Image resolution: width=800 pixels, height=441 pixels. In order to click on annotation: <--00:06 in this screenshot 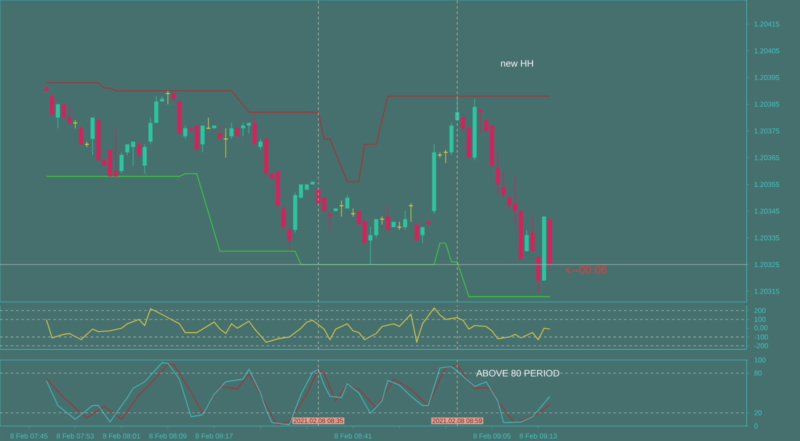, I will do `click(586, 270)`.